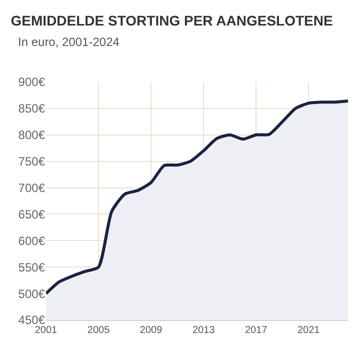 This screenshot has width=360, height=348. What do you see at coordinates (32, 214) in the screenshot?
I see `y-tick-label: 650€` at bounding box center [32, 214].